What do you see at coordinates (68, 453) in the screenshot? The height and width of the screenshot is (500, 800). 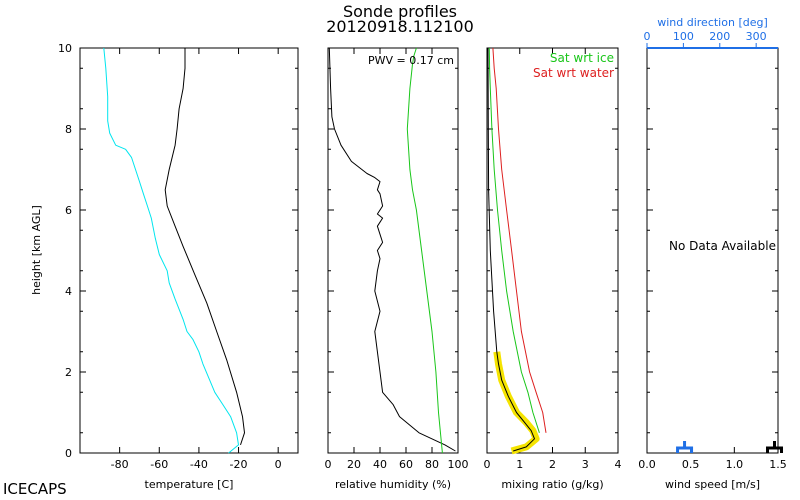 I see `y-tick-label: 0` at bounding box center [68, 453].